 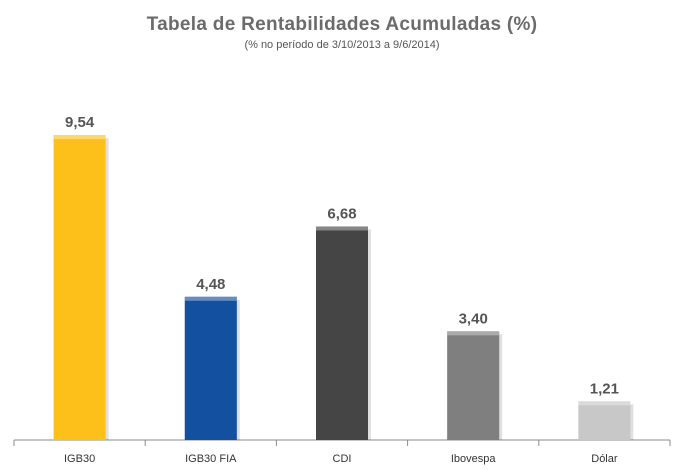 I want to click on x-tick-label: Ibovespa, so click(x=474, y=459).